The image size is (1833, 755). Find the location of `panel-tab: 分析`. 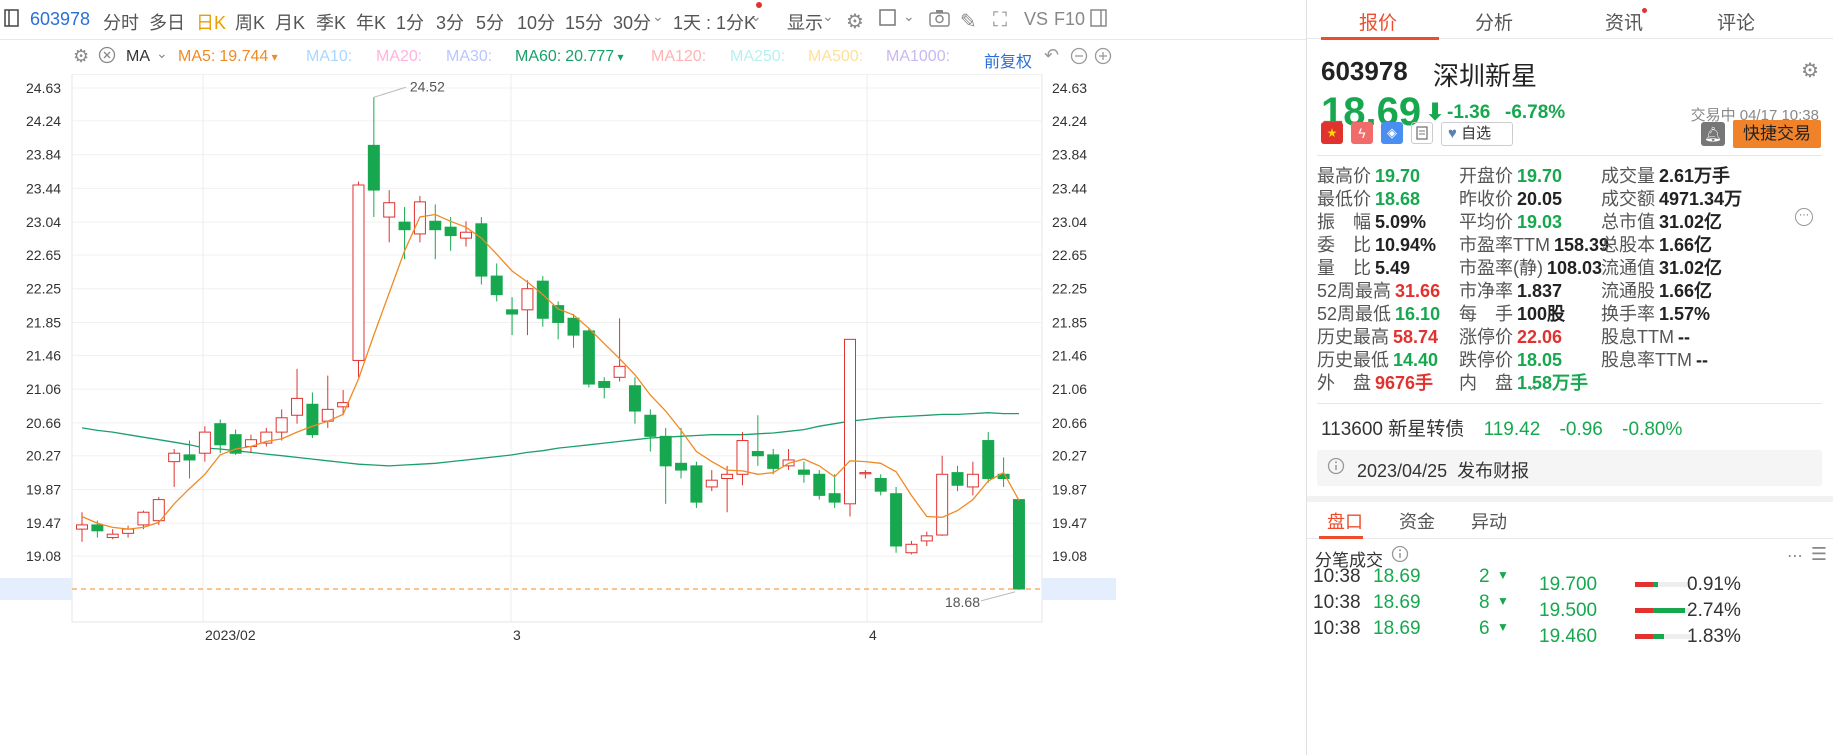

panel-tab: 分析 is located at coordinates (1494, 23).